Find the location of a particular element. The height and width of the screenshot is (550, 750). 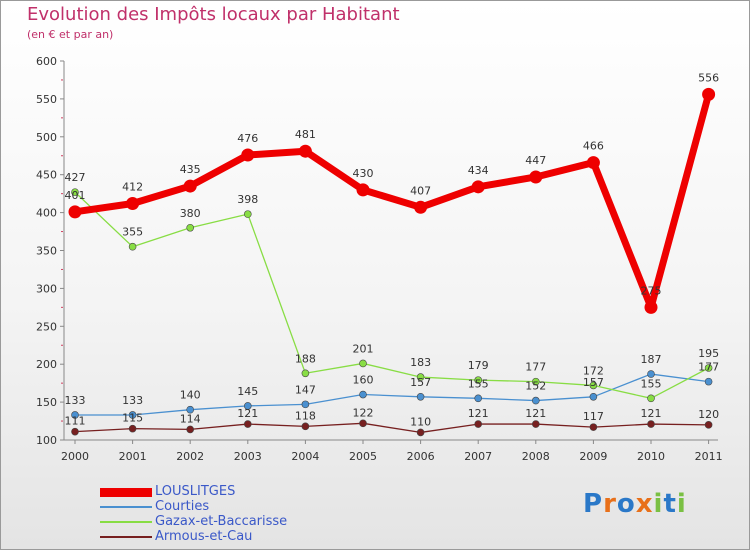

y-tick-label: 150 is located at coordinates (46, 402).